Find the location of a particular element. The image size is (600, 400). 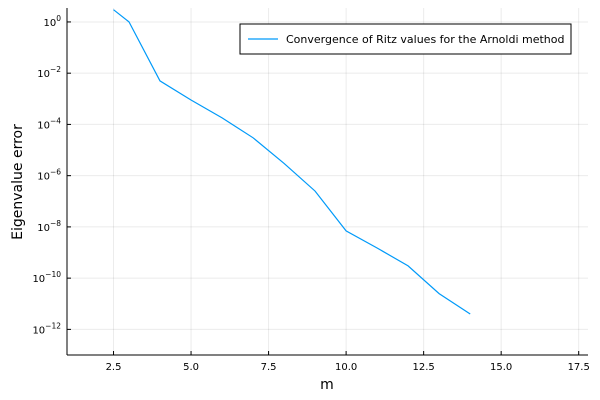

legend-box is located at coordinates (405, 39).